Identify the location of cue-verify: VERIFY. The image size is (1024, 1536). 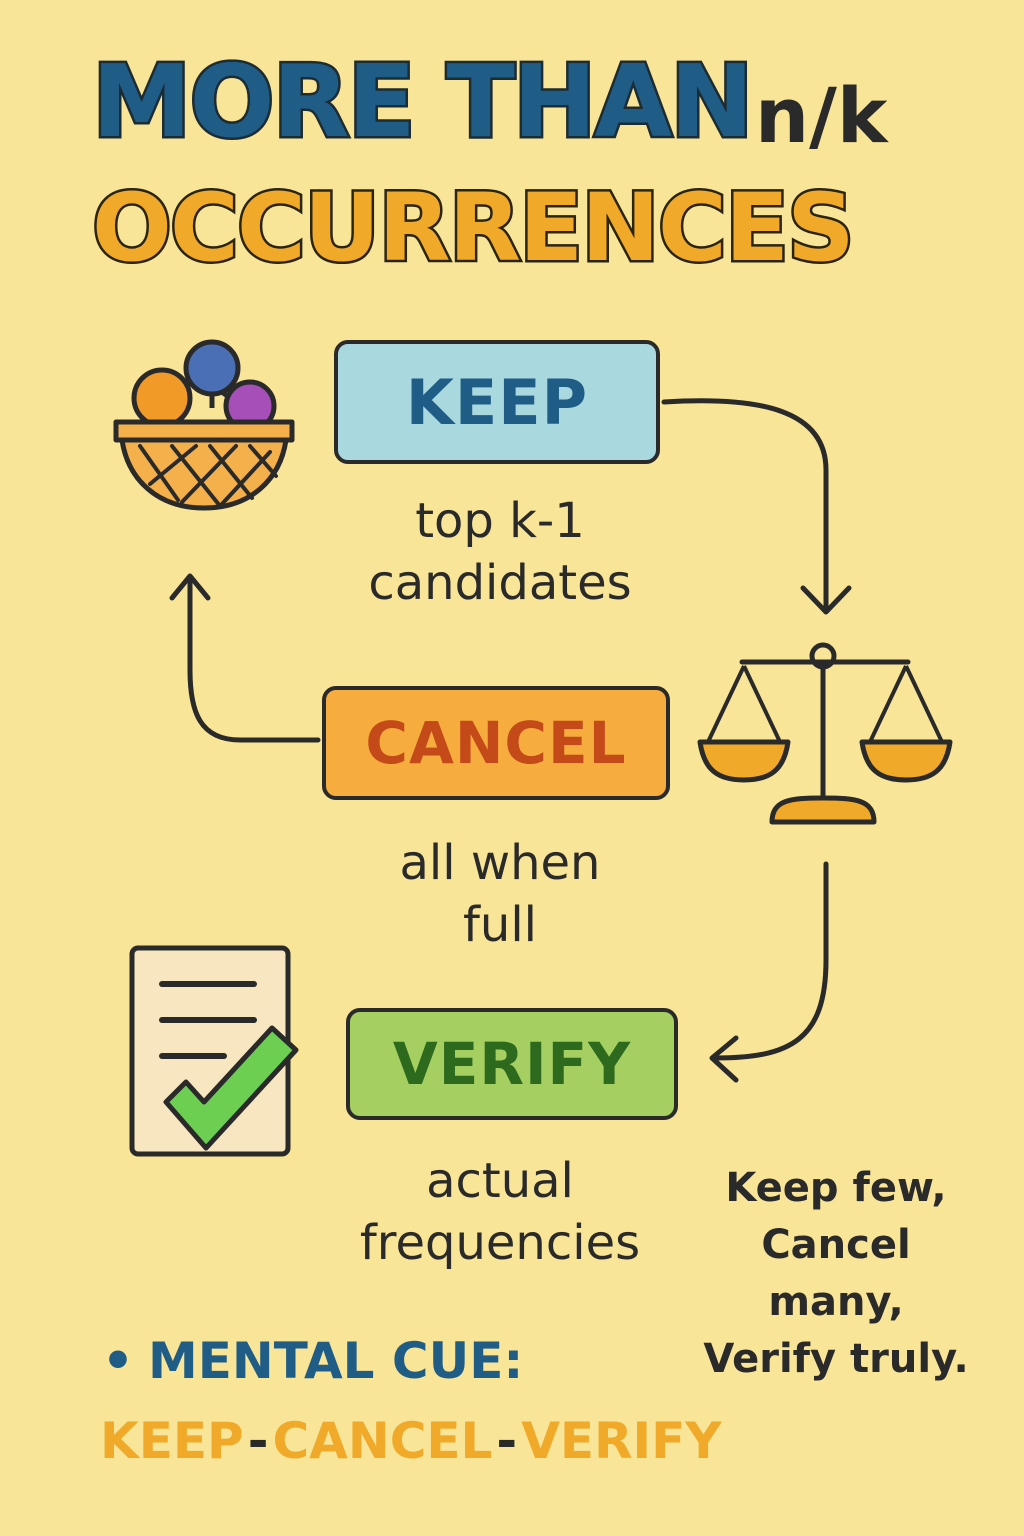
(621, 1441).